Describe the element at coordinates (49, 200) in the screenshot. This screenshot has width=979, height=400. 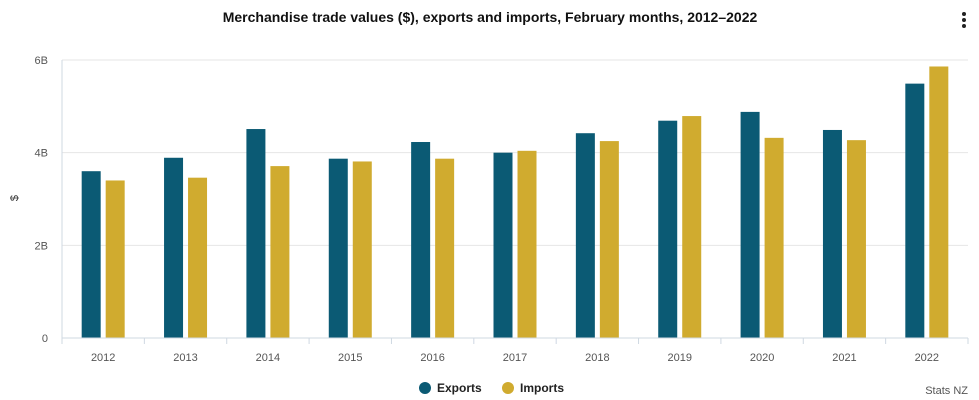
I see `y-axis: 0 2B 4B 6B` at that location.